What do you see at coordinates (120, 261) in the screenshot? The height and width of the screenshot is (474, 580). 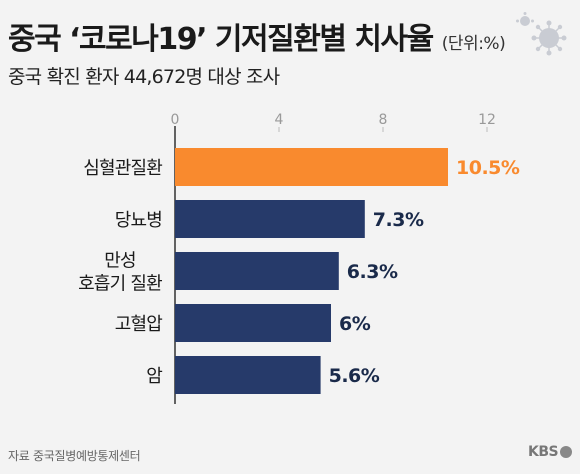 I see `category-label-line: 만성` at bounding box center [120, 261].